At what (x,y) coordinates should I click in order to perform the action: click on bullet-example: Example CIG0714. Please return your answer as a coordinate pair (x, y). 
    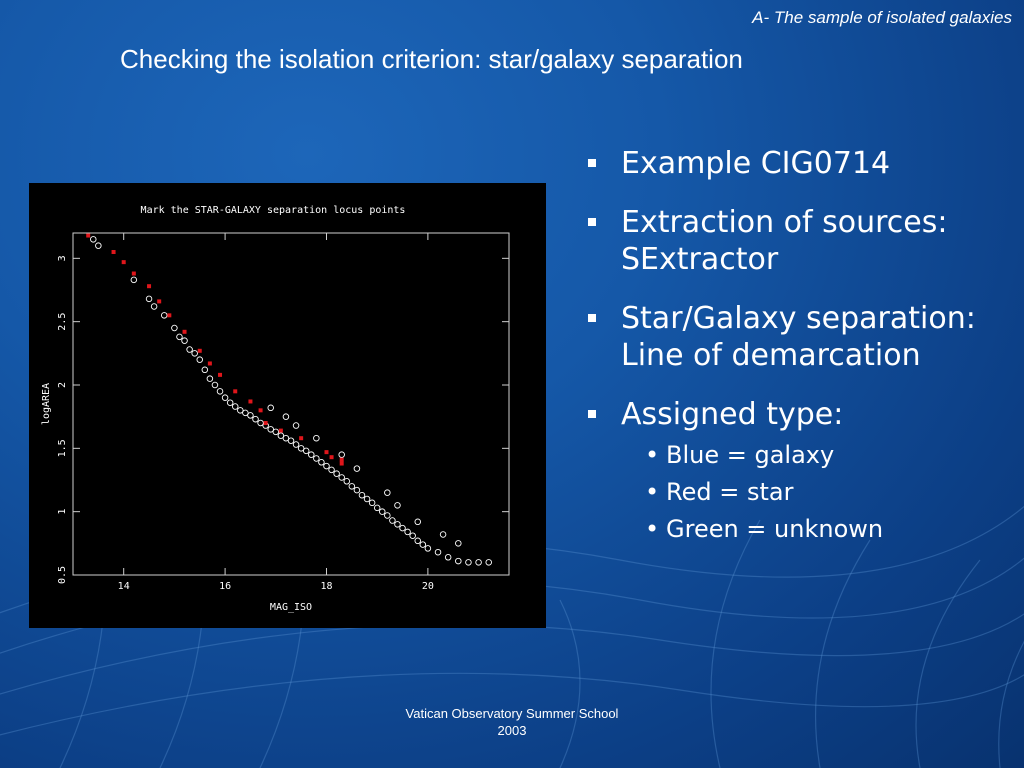
    Looking at the image, I should click on (799, 163).